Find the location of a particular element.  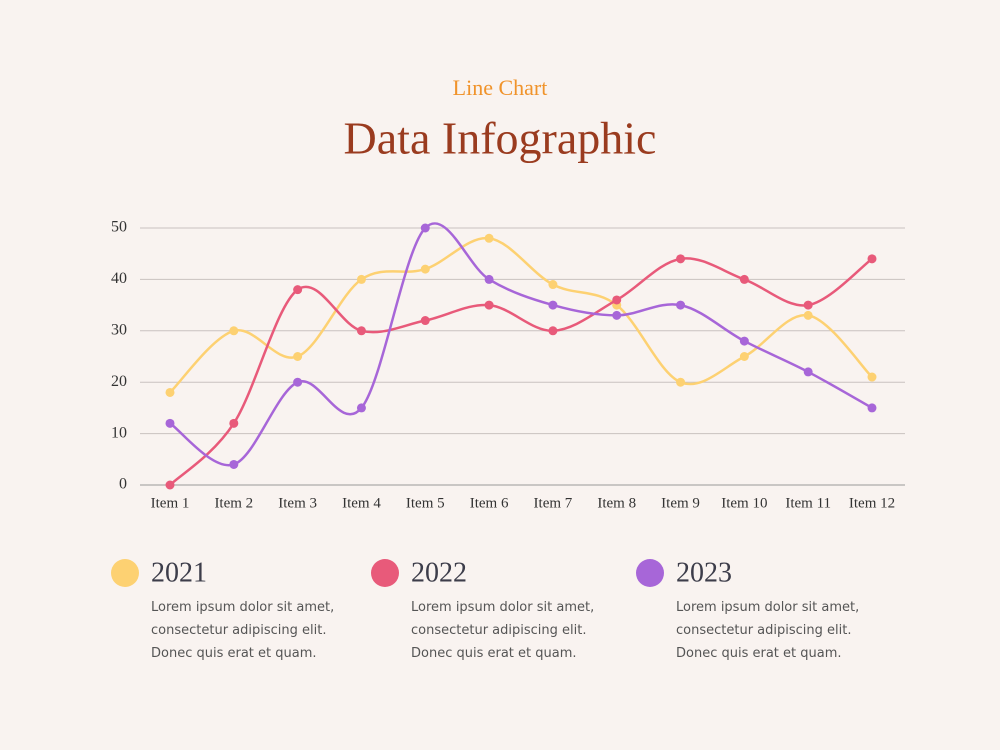

x-tick-label: Item 2 is located at coordinates (233, 503).